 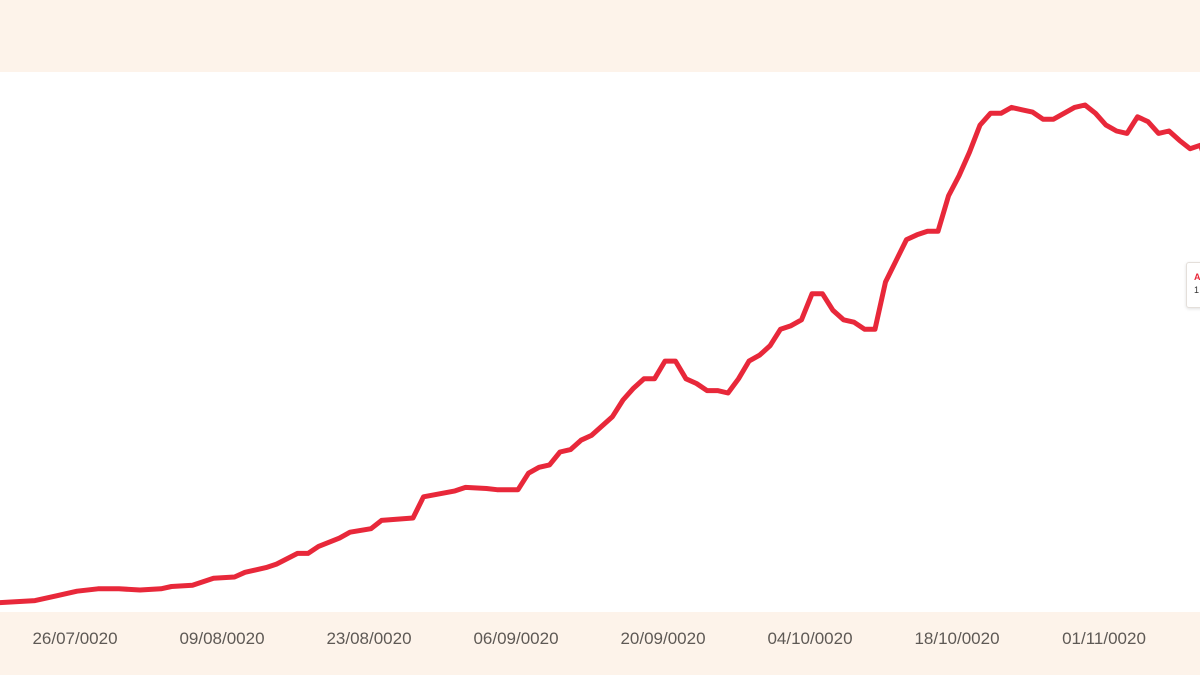 I want to click on x-tick-label: 01/11/0020, so click(x=1104, y=638).